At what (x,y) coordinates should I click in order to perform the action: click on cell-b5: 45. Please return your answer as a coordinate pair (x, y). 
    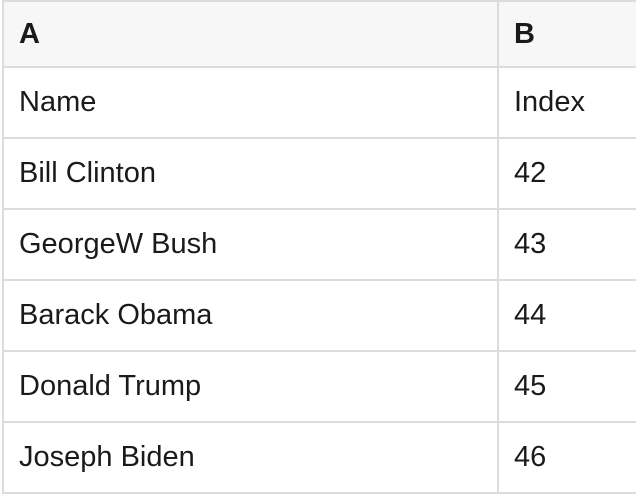
    Looking at the image, I should click on (567, 386).